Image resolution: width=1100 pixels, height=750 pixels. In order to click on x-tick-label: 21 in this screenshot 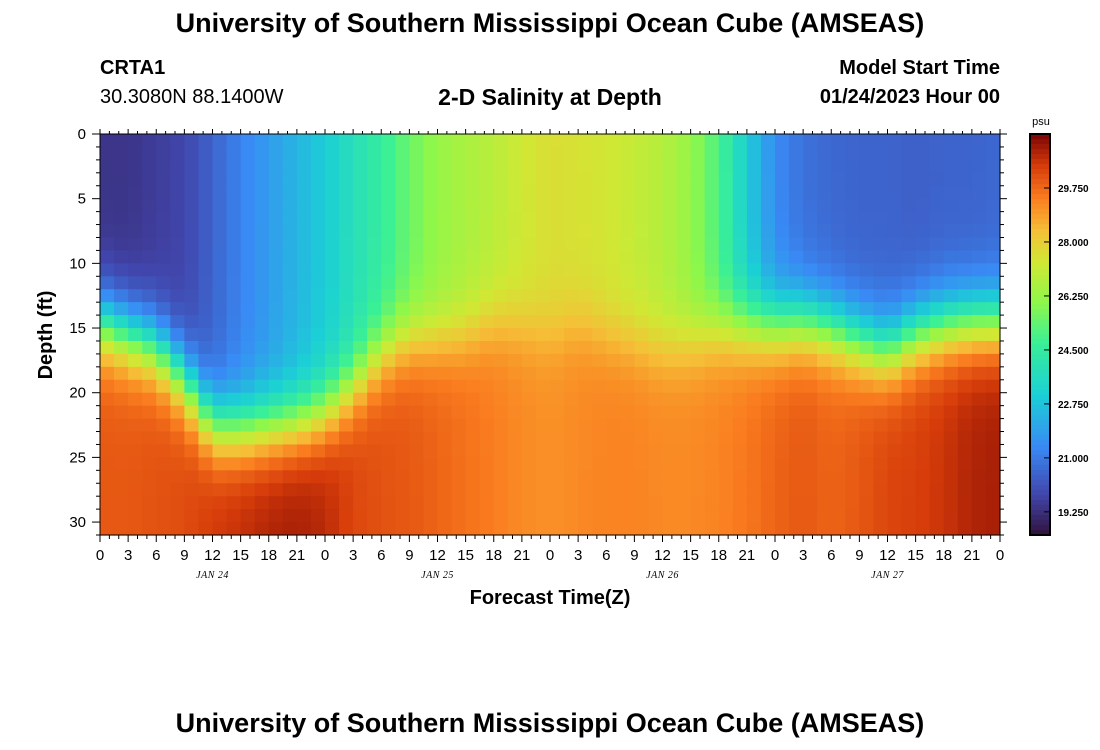, I will do `click(972, 555)`.